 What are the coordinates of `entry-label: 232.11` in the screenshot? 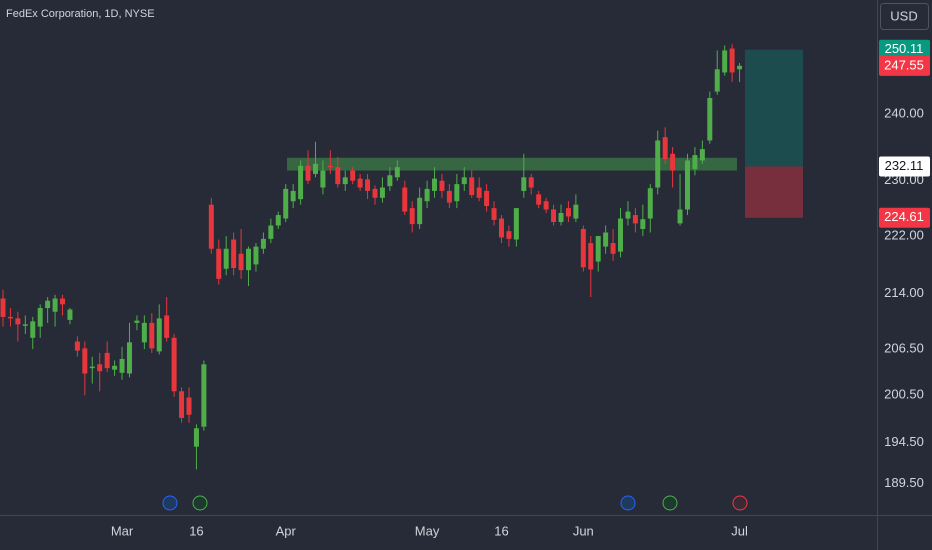 It's located at (904, 165).